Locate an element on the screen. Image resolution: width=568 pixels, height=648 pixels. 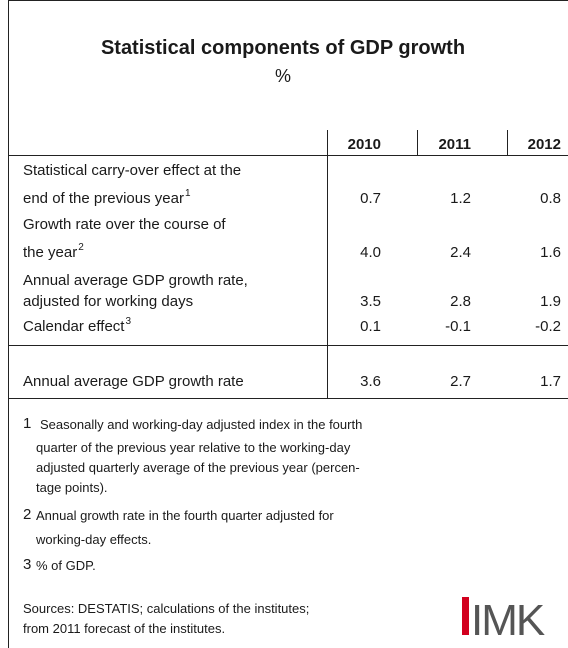
cell: 3.5 is located at coordinates (370, 301).